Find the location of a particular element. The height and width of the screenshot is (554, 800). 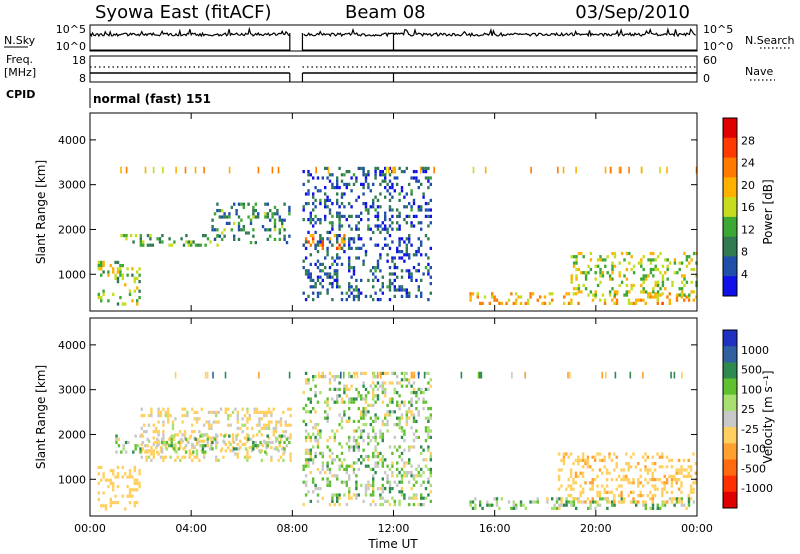

colorbar-swatch is located at coordinates (730, 500).